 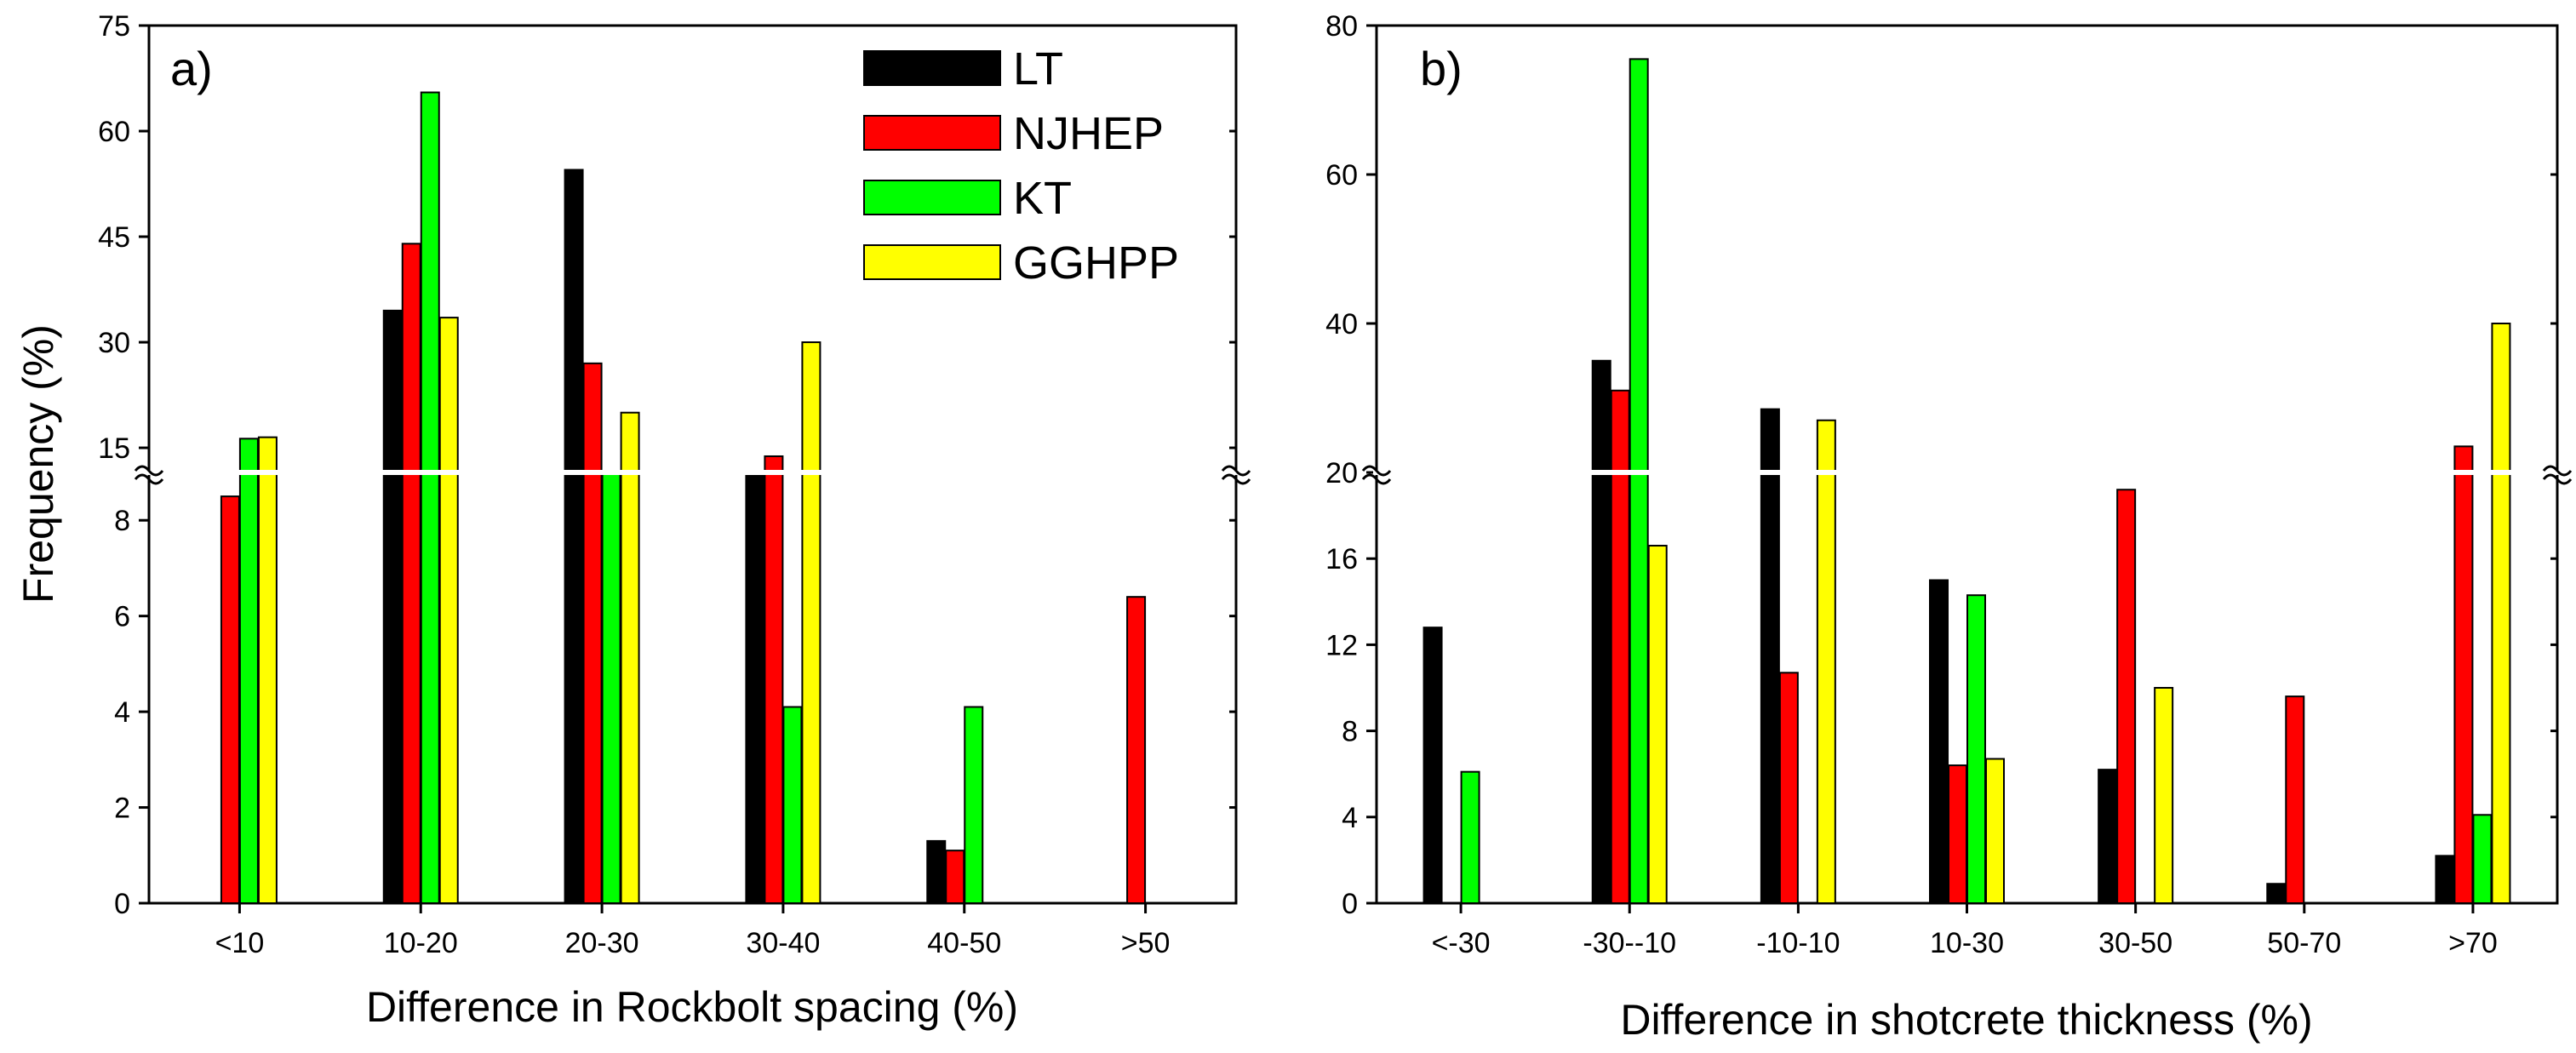 I want to click on x-tick-label: -30--10, so click(x=1630, y=943).